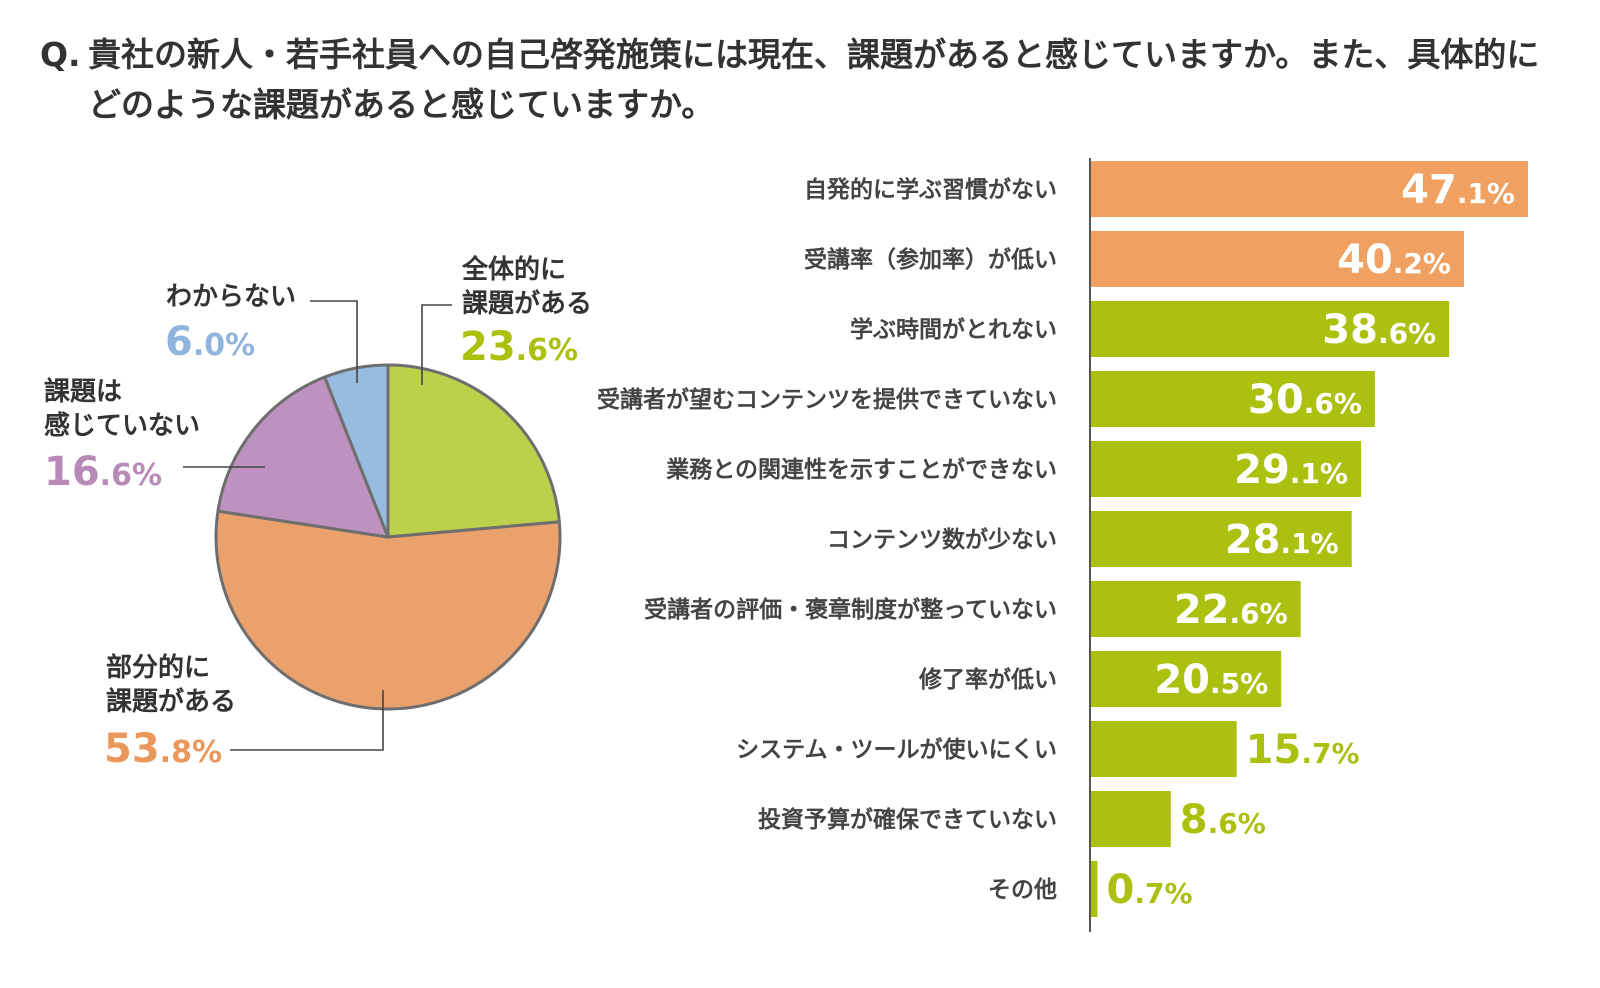 The height and width of the screenshot is (988, 1600). What do you see at coordinates (1379, 330) in the screenshot?
I see `bar-value-label-2: 38.6%` at bounding box center [1379, 330].